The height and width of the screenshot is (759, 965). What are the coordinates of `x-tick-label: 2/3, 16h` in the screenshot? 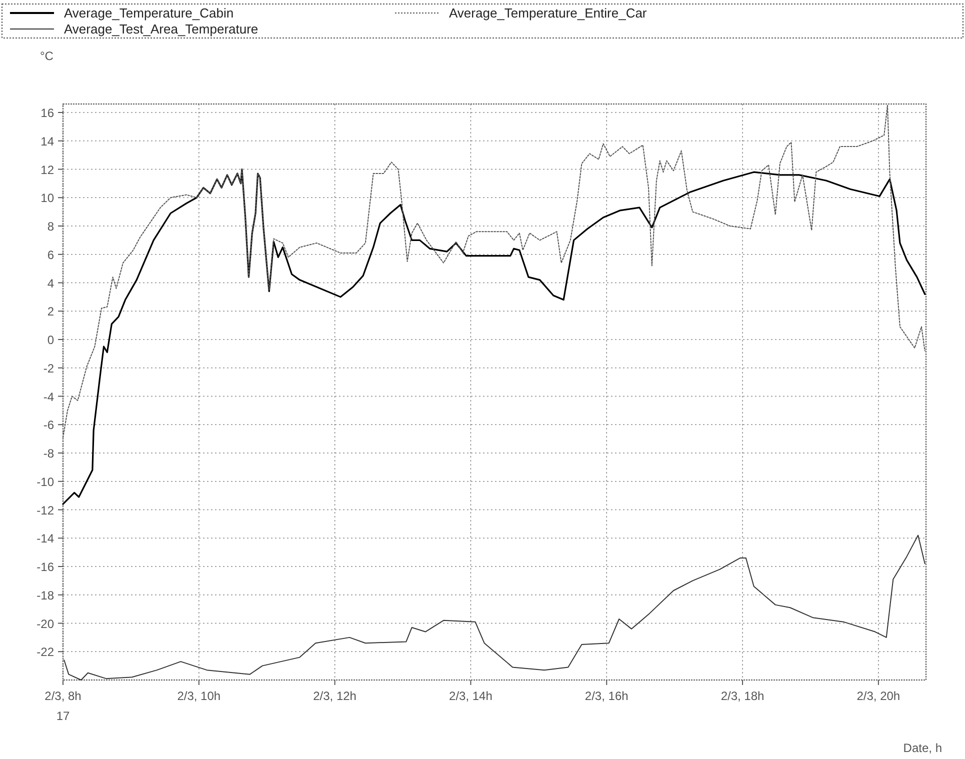 It's located at (606, 696).